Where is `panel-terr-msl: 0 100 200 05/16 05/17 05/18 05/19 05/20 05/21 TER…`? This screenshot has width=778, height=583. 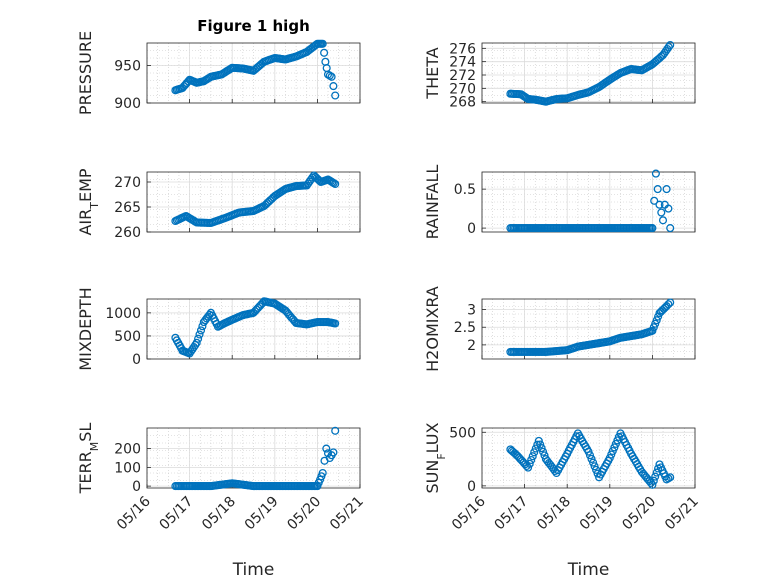 panel-terr-msl: 0 100 200 05/16 05/17 05/18 05/19 05/20 05/21 TER… is located at coordinates (221, 478).